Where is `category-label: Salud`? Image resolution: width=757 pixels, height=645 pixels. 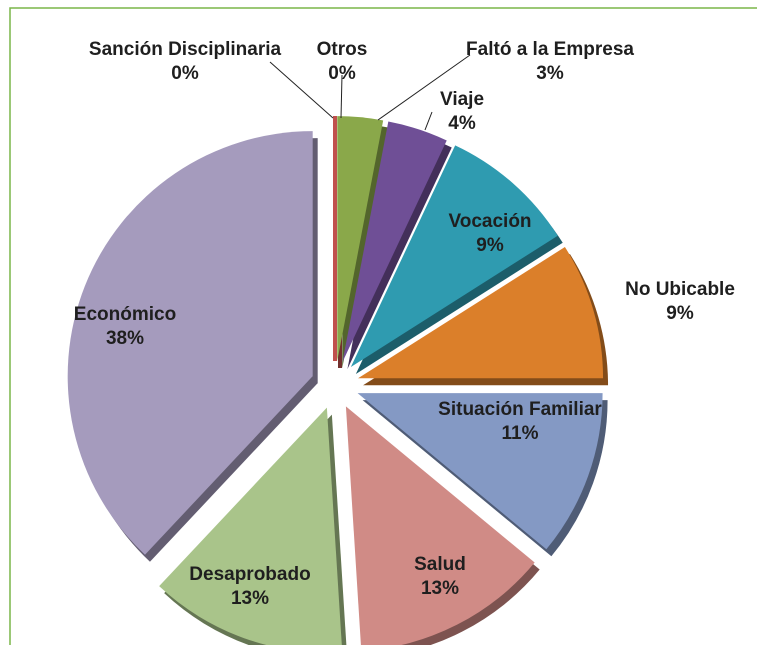 category-label: Salud is located at coordinates (440, 564).